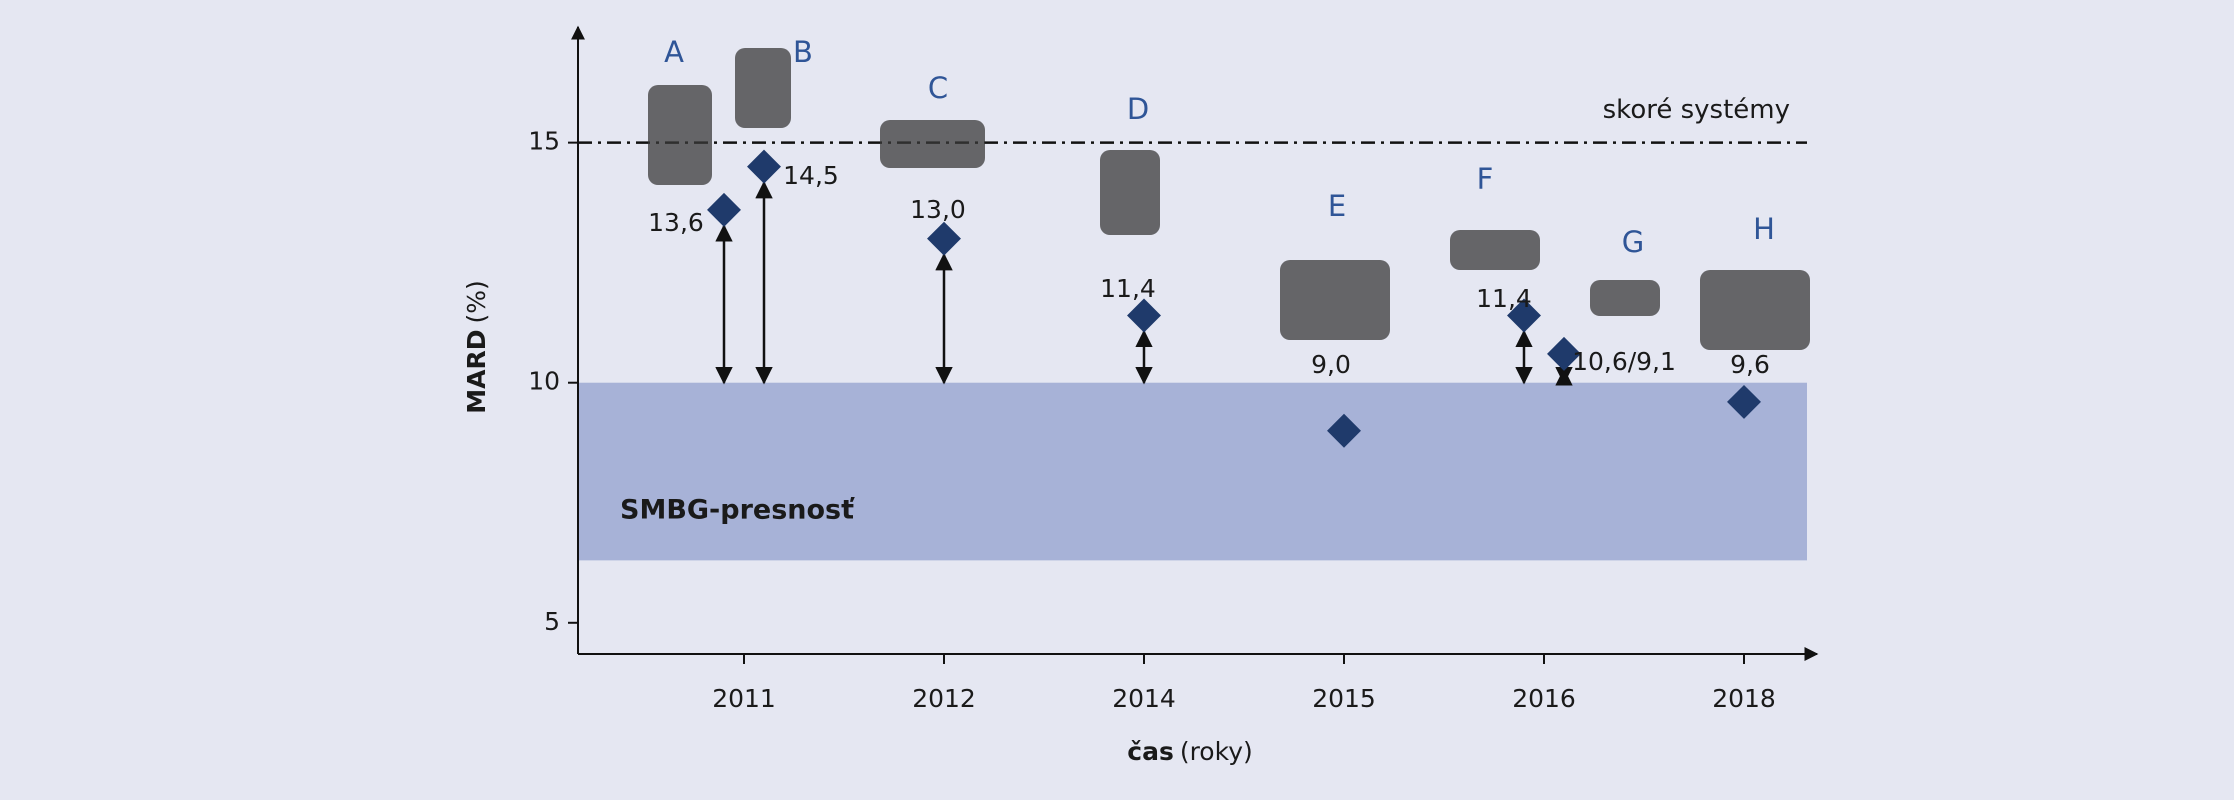 This screenshot has height=800, width=2234. What do you see at coordinates (803, 52) in the screenshot?
I see `point-letter: B` at bounding box center [803, 52].